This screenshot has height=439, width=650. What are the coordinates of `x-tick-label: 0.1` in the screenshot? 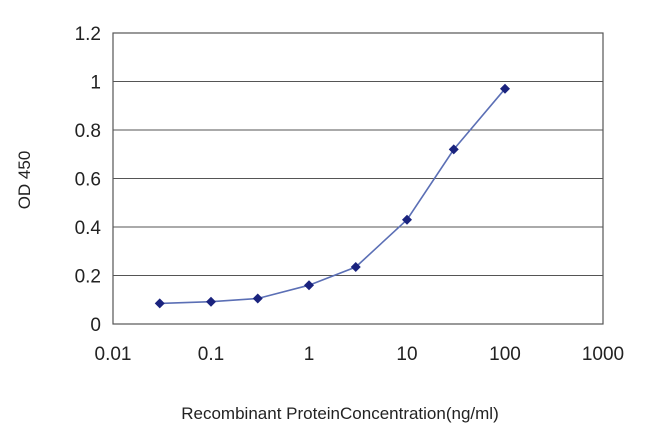 It's located at (211, 354).